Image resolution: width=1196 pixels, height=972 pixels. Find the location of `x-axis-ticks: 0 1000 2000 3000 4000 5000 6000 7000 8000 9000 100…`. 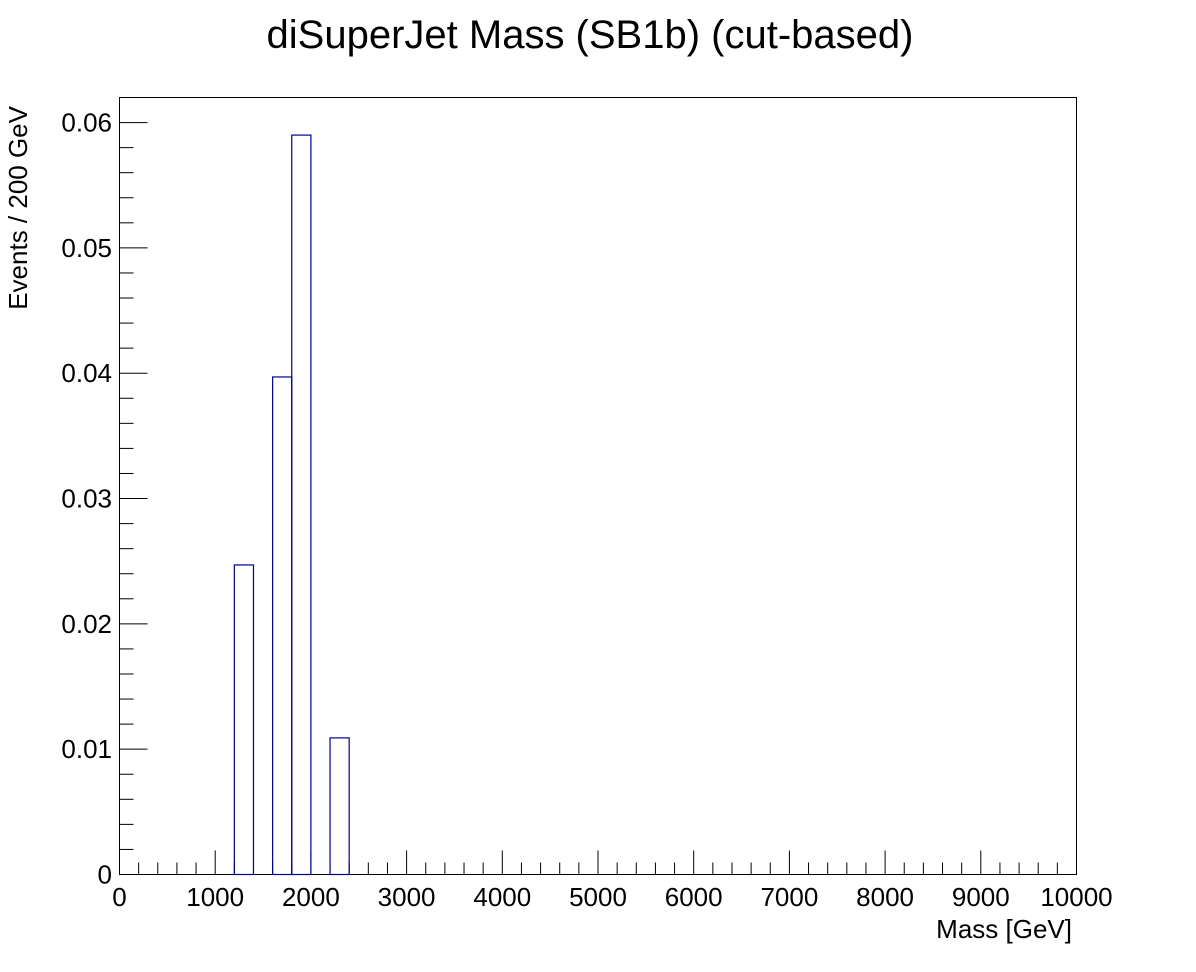

x-axis-ticks: 0 1000 2000 3000 4000 5000 6000 7000 8000 9000 100… is located at coordinates (612, 881).